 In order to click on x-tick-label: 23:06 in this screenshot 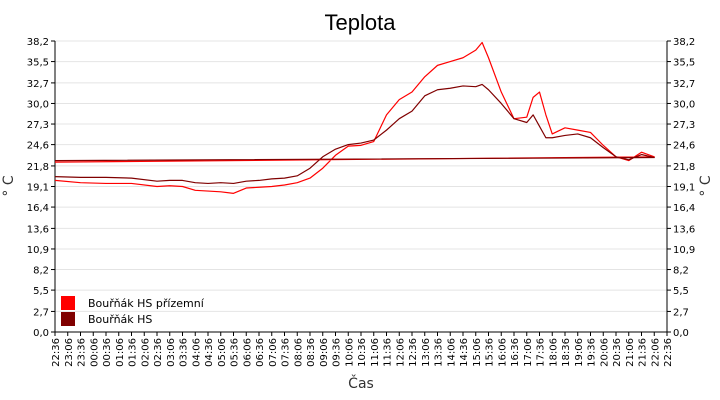, I will do `click(69, 352)`.